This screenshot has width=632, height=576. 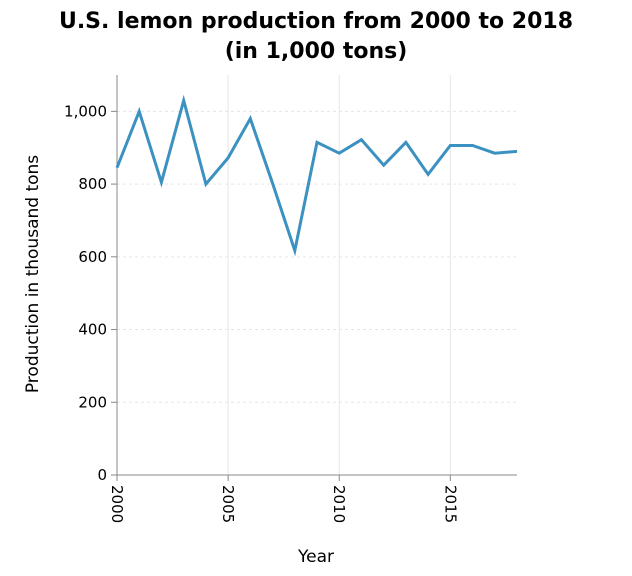 I want to click on x-tick-label: 2000, so click(x=117, y=504).